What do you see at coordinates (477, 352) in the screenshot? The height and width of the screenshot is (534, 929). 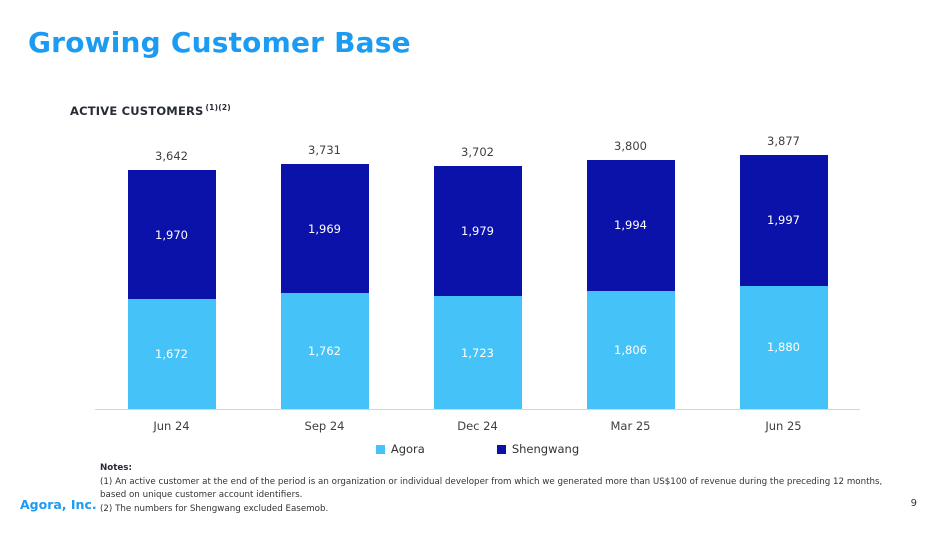 I see `bar-segment-agora: 1,723` at bounding box center [477, 352].